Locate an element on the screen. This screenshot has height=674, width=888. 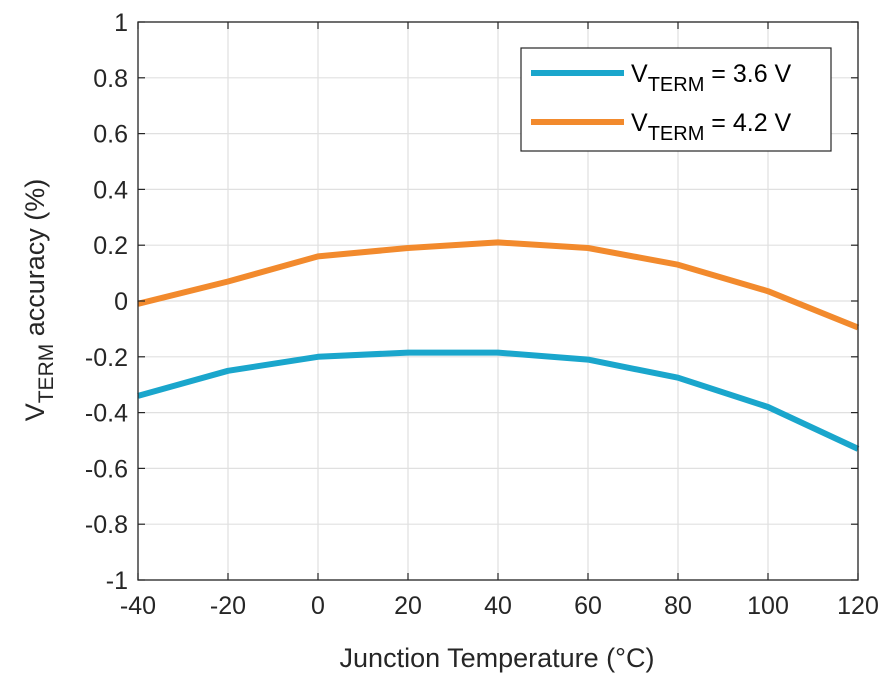
legend-box is located at coordinates (676, 99).